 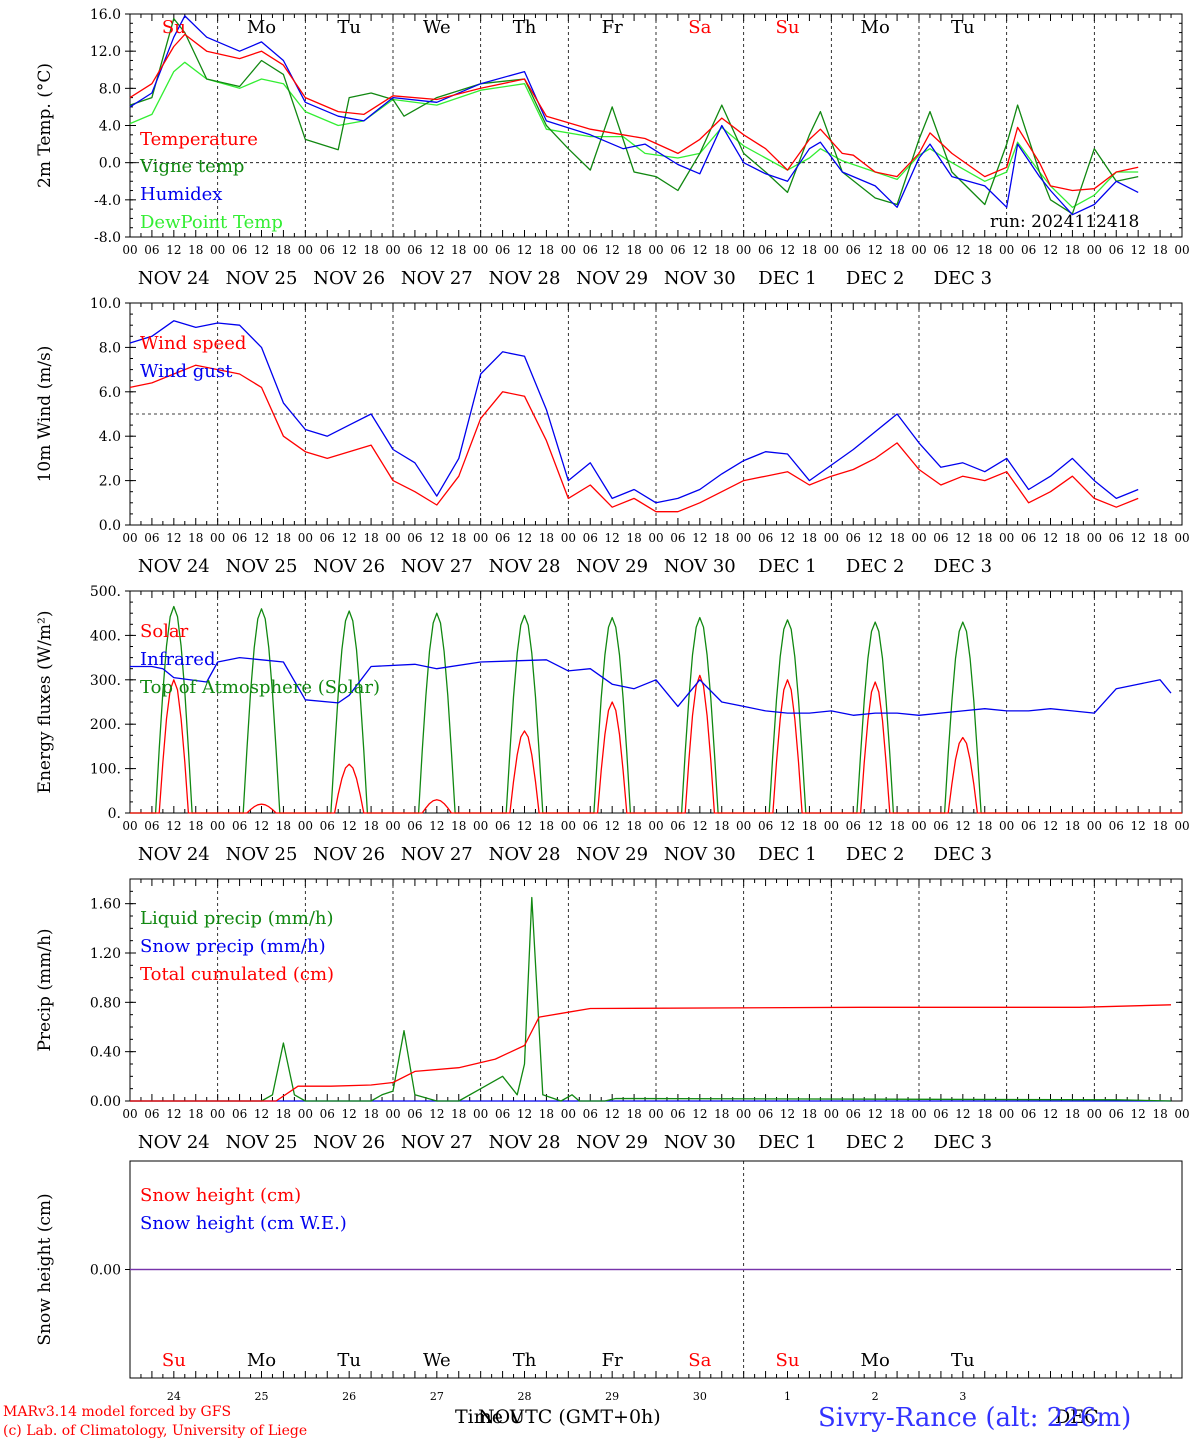 I want to click on y-axis-label: 10m Wind (m/s), so click(x=45, y=414).